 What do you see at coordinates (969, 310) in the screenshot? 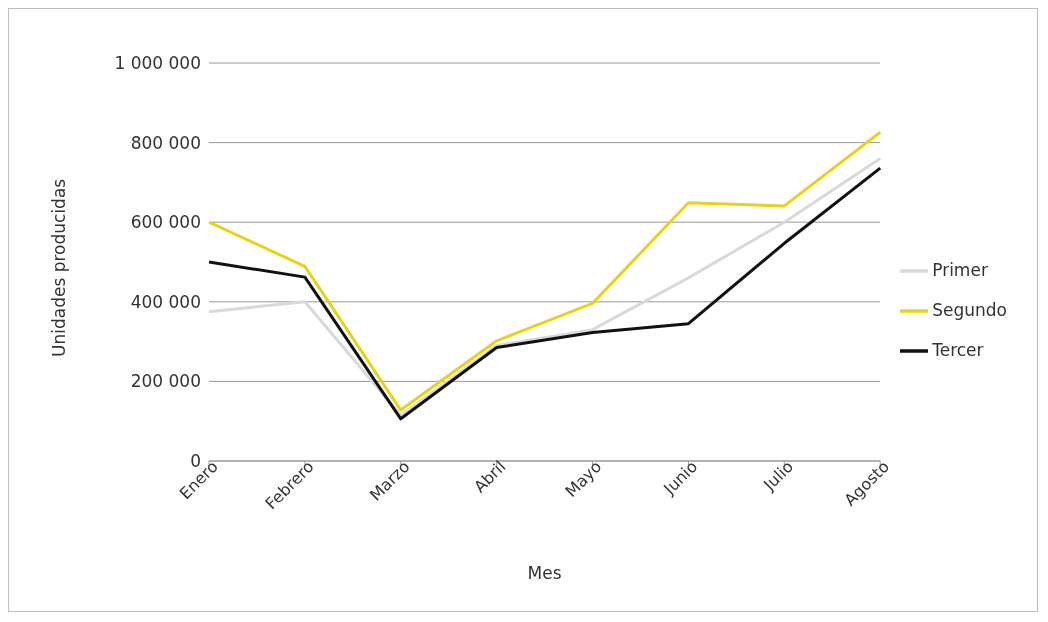
I see `legend-label: Segundo` at bounding box center [969, 310].